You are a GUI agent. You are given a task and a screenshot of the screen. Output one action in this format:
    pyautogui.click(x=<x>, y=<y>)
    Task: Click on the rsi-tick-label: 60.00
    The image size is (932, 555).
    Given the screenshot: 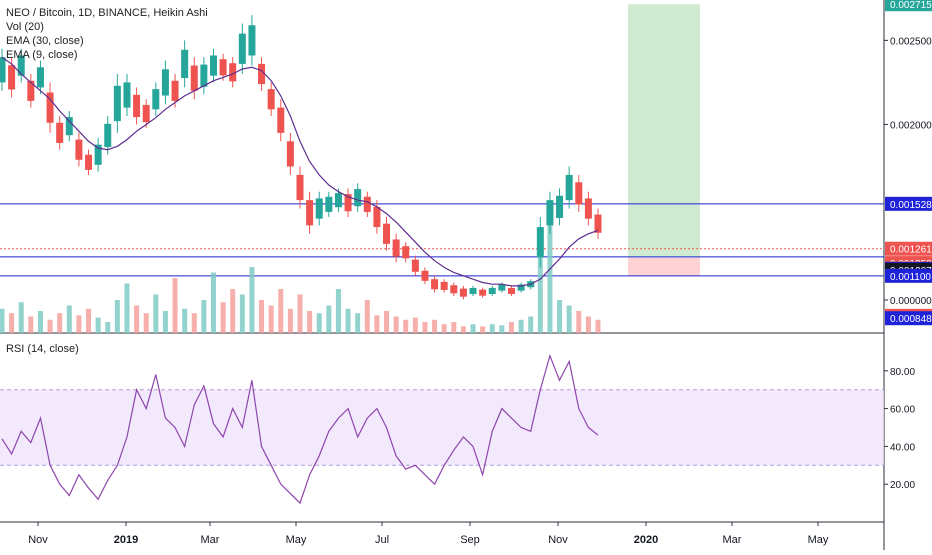 What is the action you would take?
    pyautogui.click(x=902, y=410)
    